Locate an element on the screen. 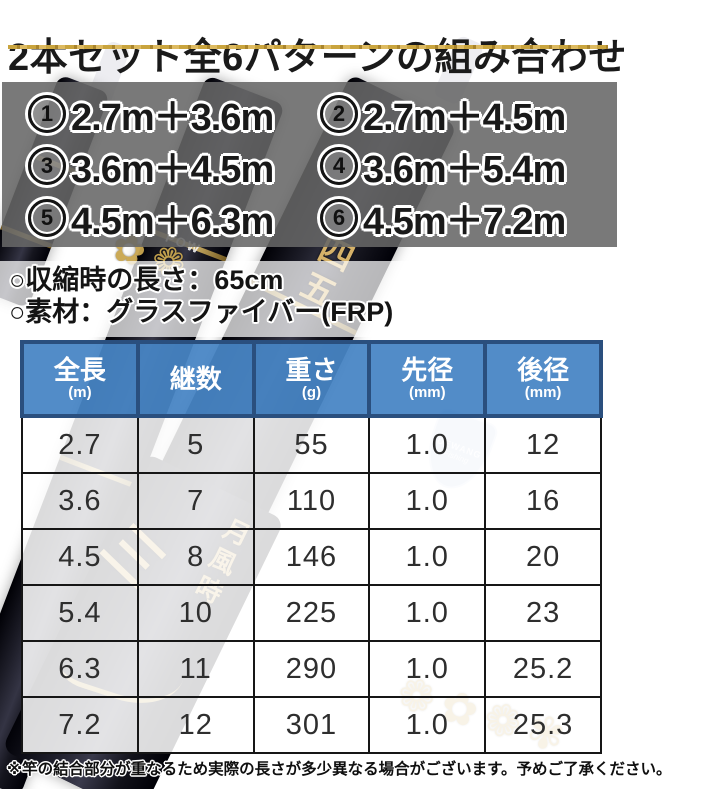  spec-table-header: 全長 (m) 継数 重さ (g) 先径 (mm) 後径 (mm) is located at coordinates (311, 379).